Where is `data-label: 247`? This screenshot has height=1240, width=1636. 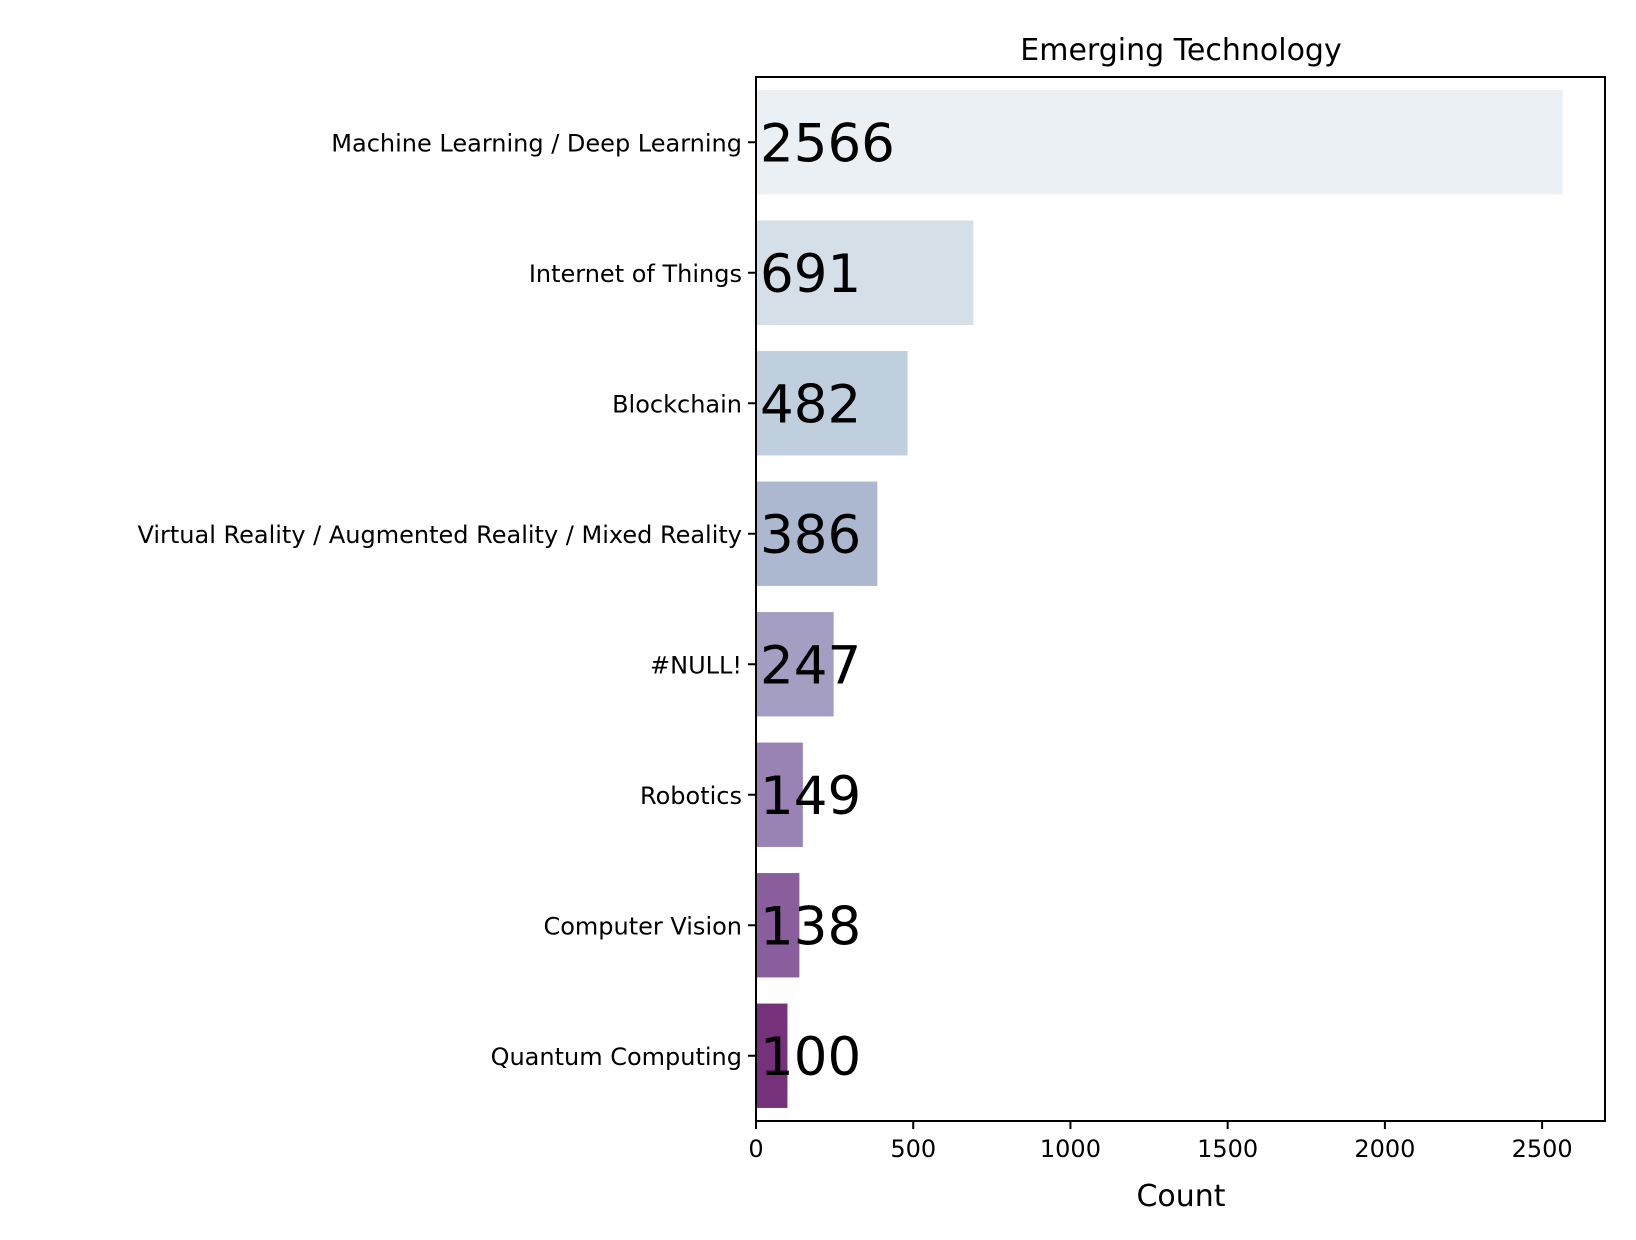 data-label: 247 is located at coordinates (810, 665).